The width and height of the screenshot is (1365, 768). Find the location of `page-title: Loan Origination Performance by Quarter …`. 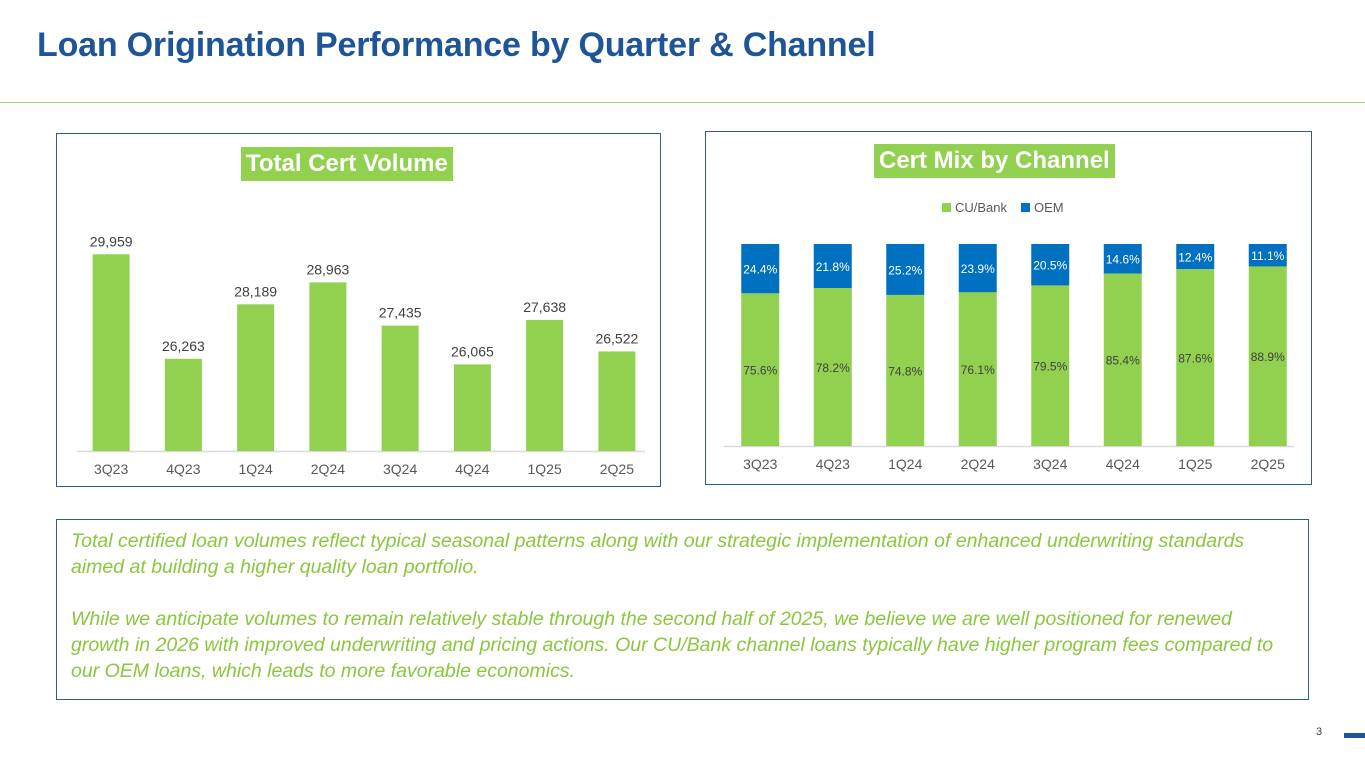

page-title: Loan Origination Performance by Quarter … is located at coordinates (456, 45).